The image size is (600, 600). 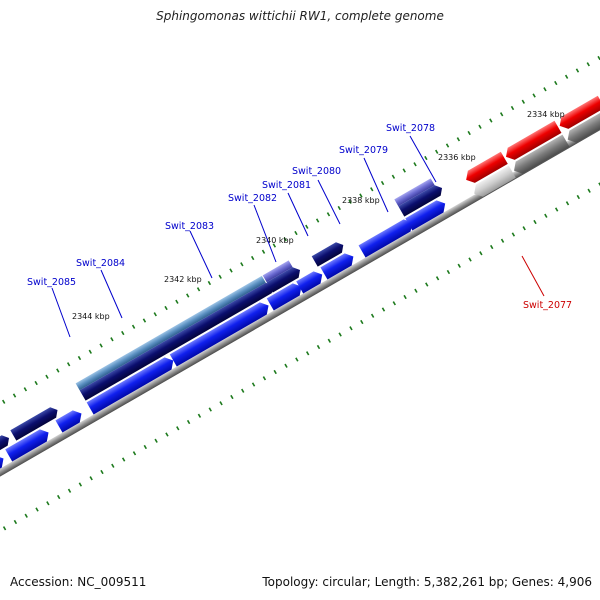 What do you see at coordinates (183, 279) in the screenshot?
I see `scale-label-2342: 2342 kbp` at bounding box center [183, 279].